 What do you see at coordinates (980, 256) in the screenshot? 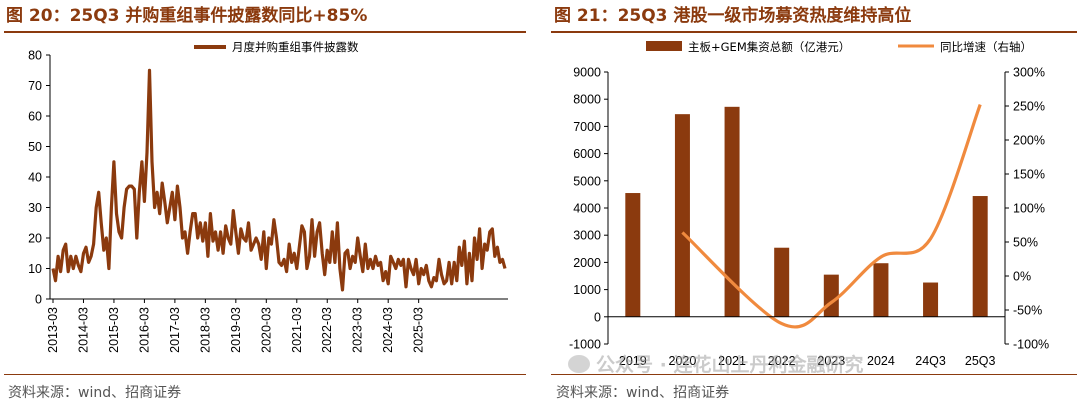
I see `right-bar-25Q3` at bounding box center [980, 256].